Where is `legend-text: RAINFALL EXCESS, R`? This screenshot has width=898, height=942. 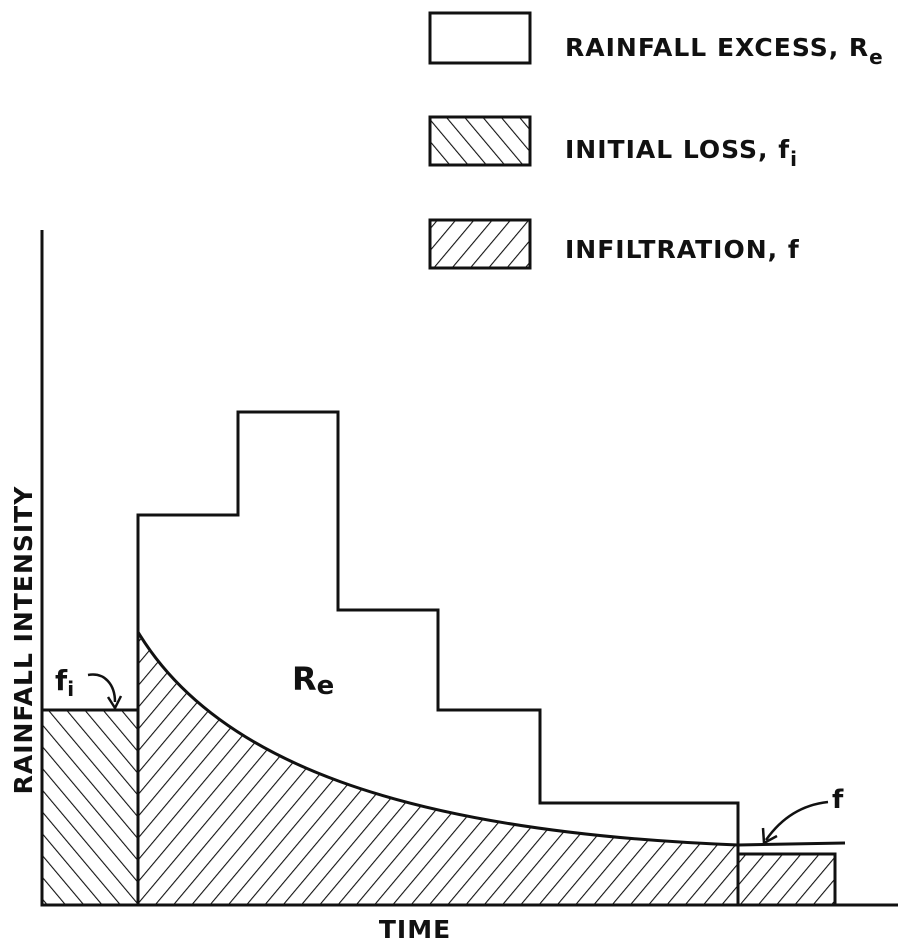 legend-text: RAINFALL EXCESS, R is located at coordinates (717, 47).